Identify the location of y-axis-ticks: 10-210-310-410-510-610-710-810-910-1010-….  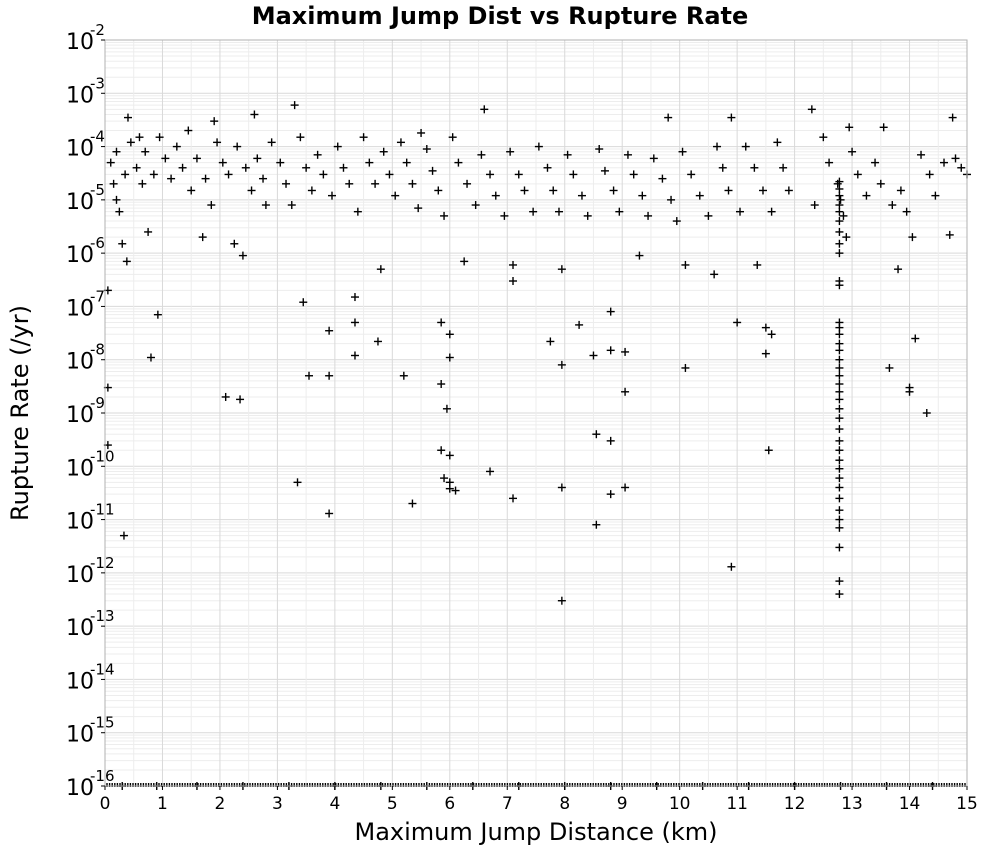
(90, 411).